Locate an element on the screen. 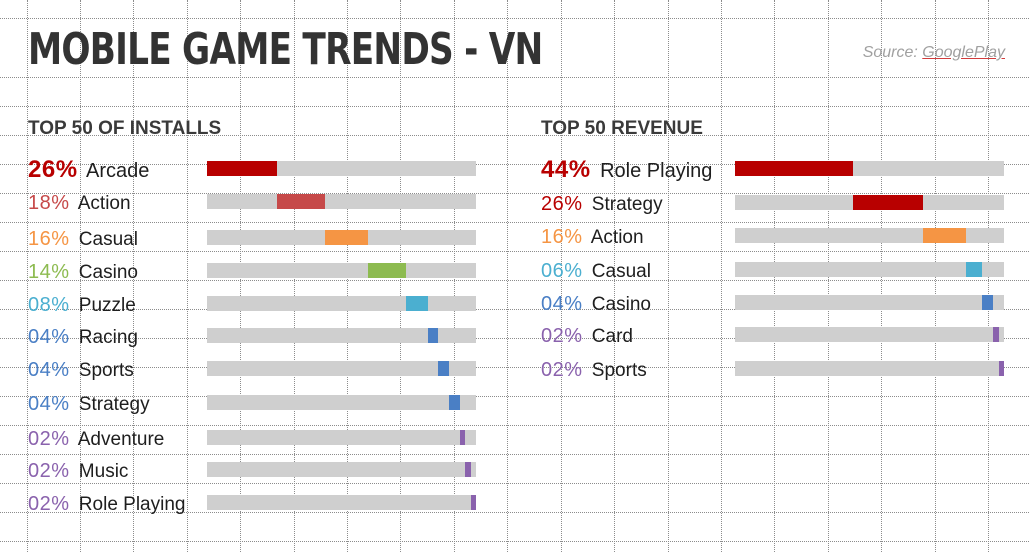 The image size is (1029, 552). revenue-value-label: 06% is located at coordinates (562, 271).